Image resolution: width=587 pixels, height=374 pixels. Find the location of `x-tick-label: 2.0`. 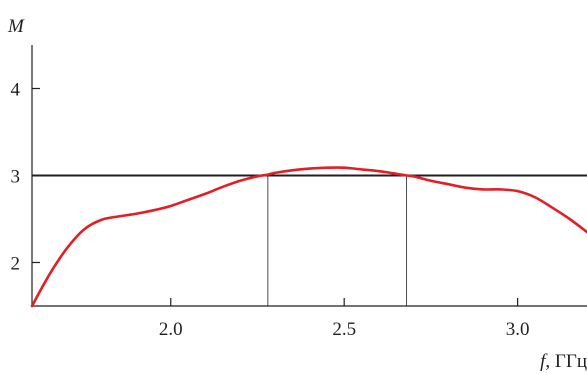

x-tick-label: 2.0 is located at coordinates (171, 329).